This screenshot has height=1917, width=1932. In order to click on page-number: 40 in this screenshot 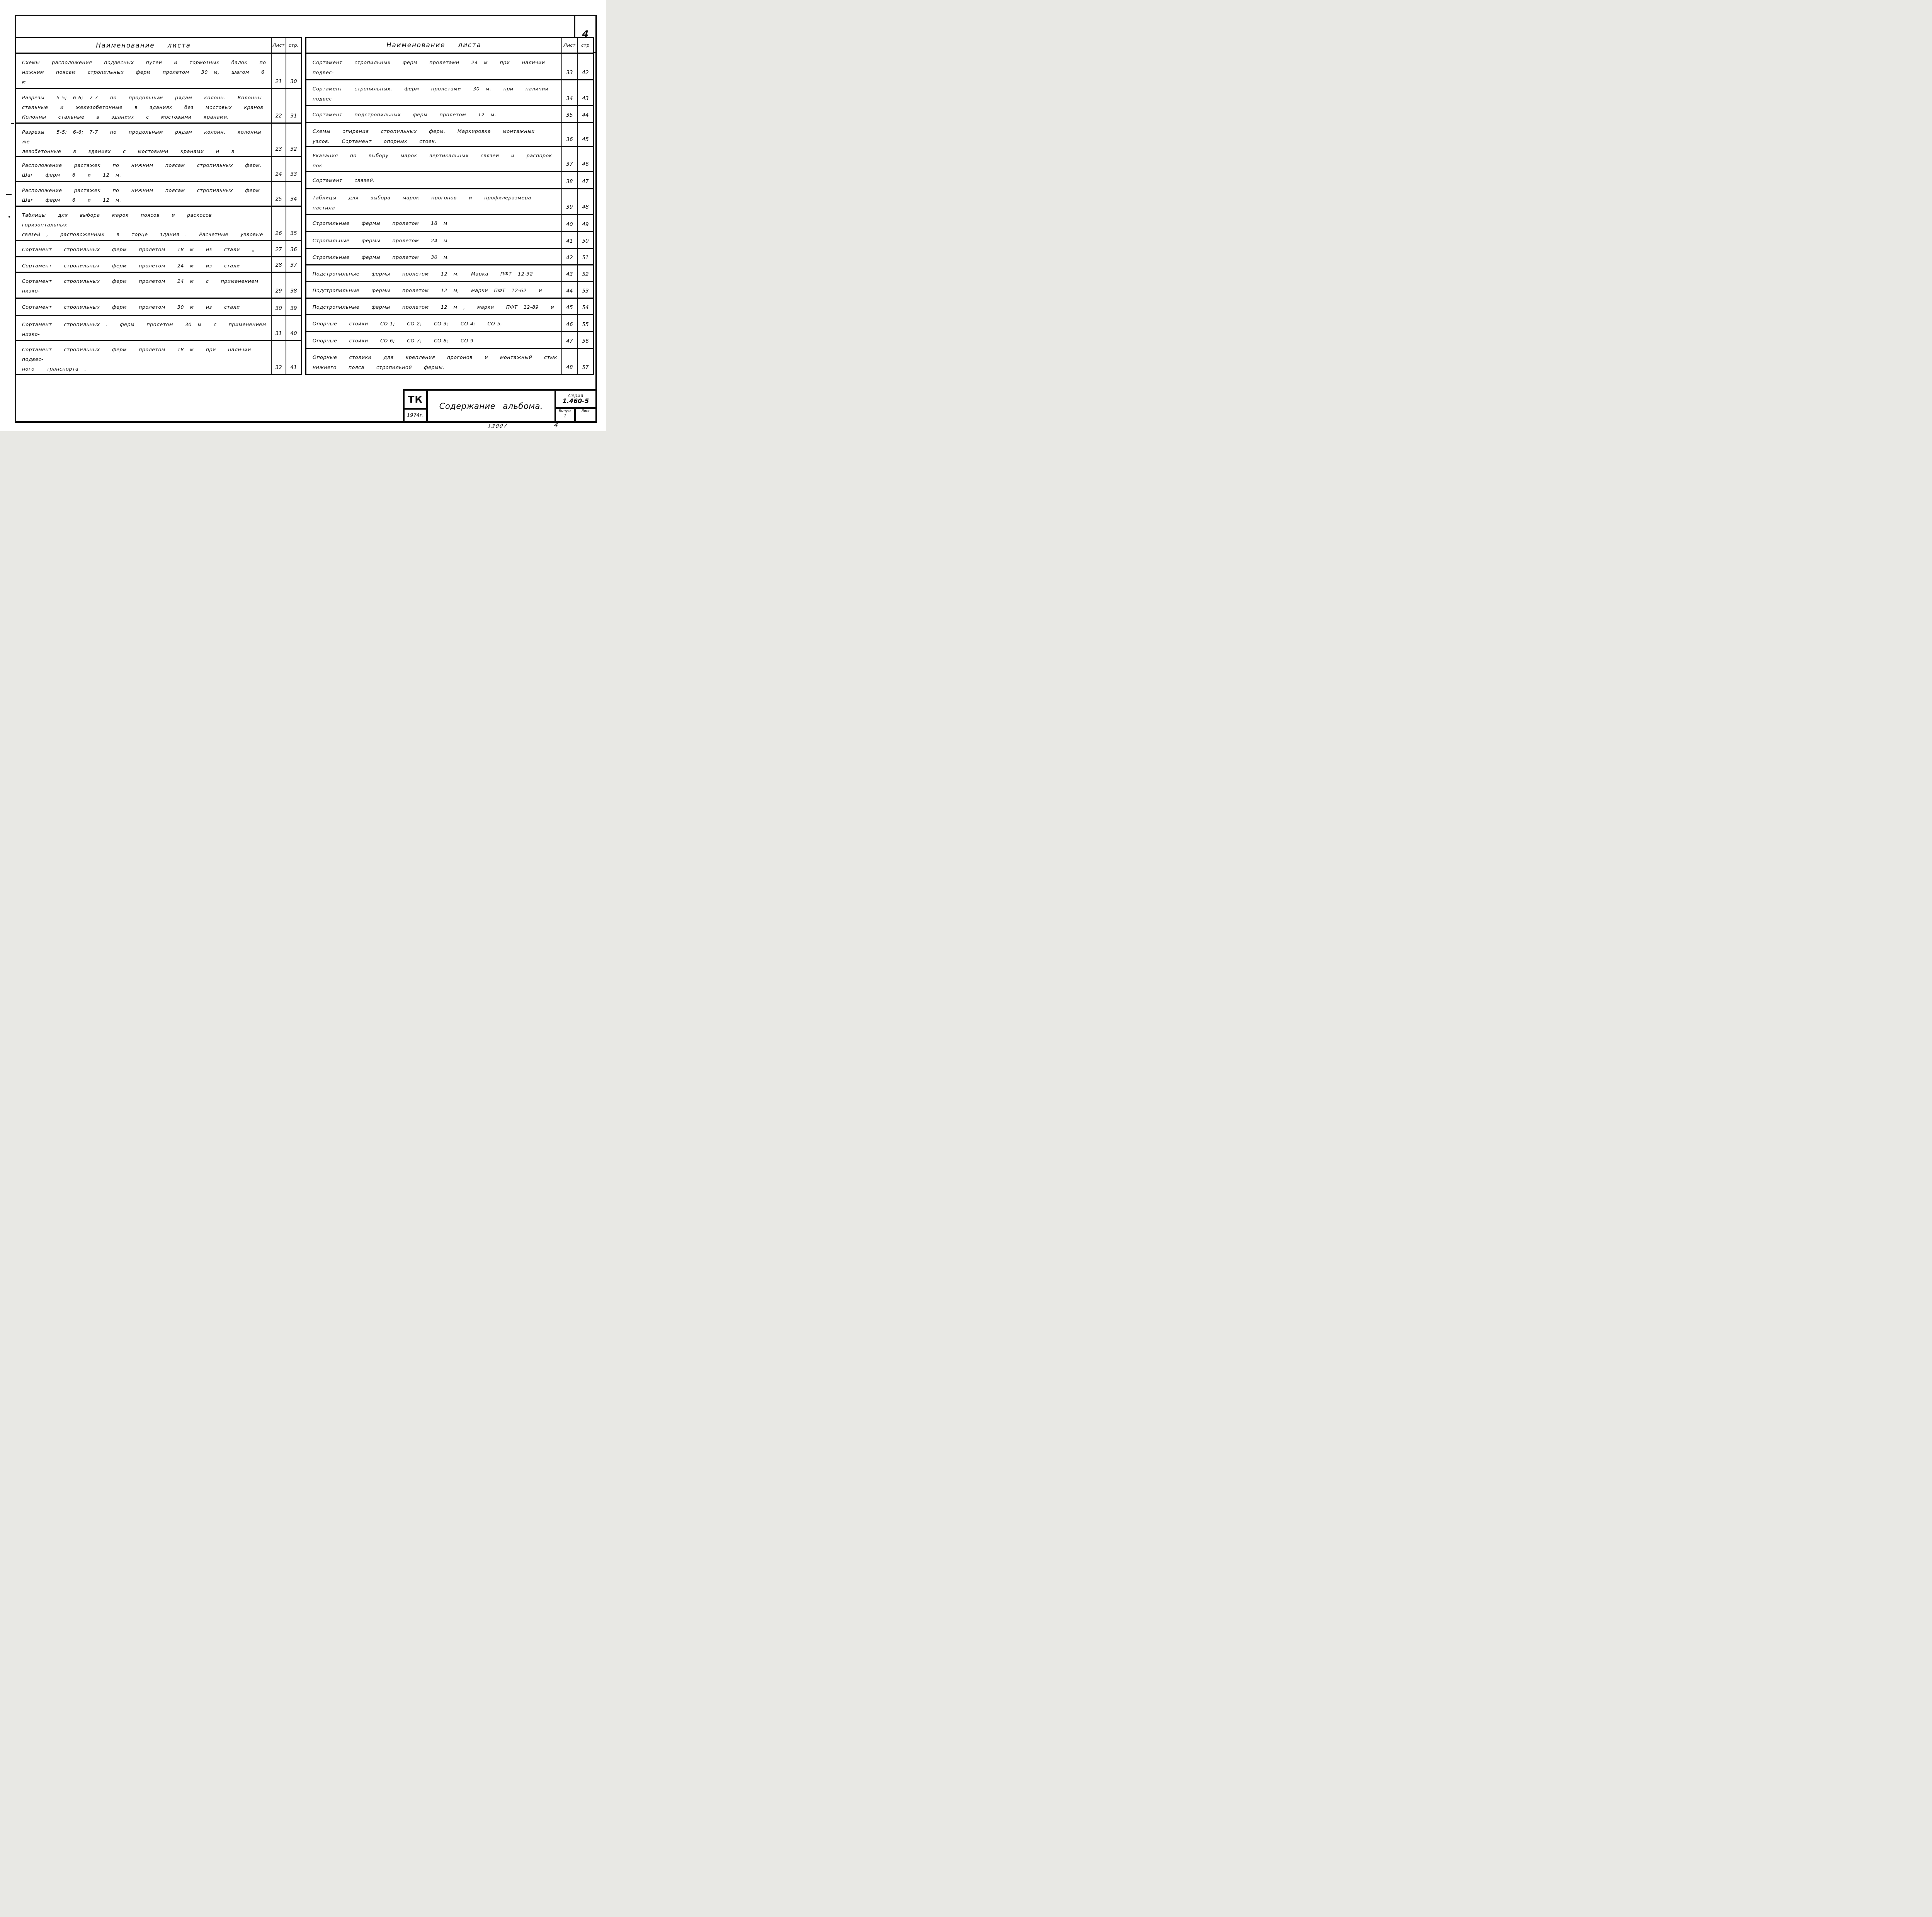, I will do `click(294, 334)`.